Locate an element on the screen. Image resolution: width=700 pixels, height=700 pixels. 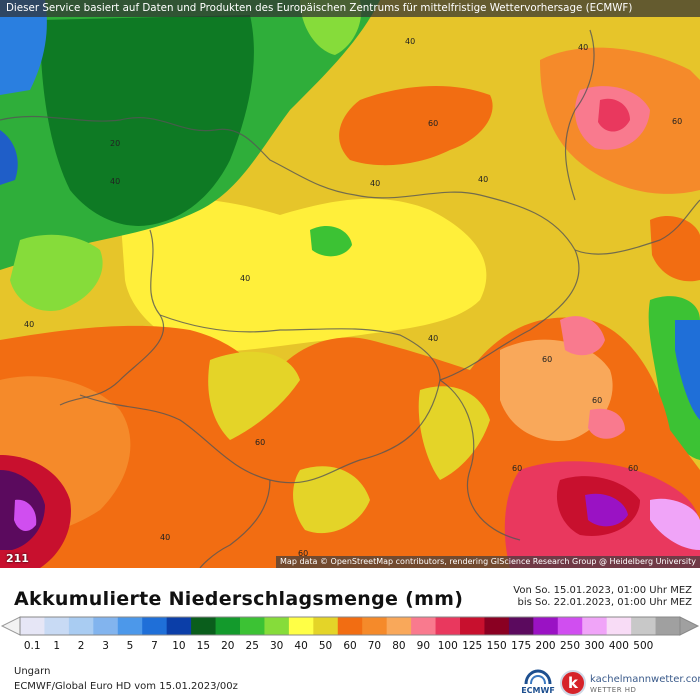
scale-tick-label: 100 is located at coordinates (447, 646).